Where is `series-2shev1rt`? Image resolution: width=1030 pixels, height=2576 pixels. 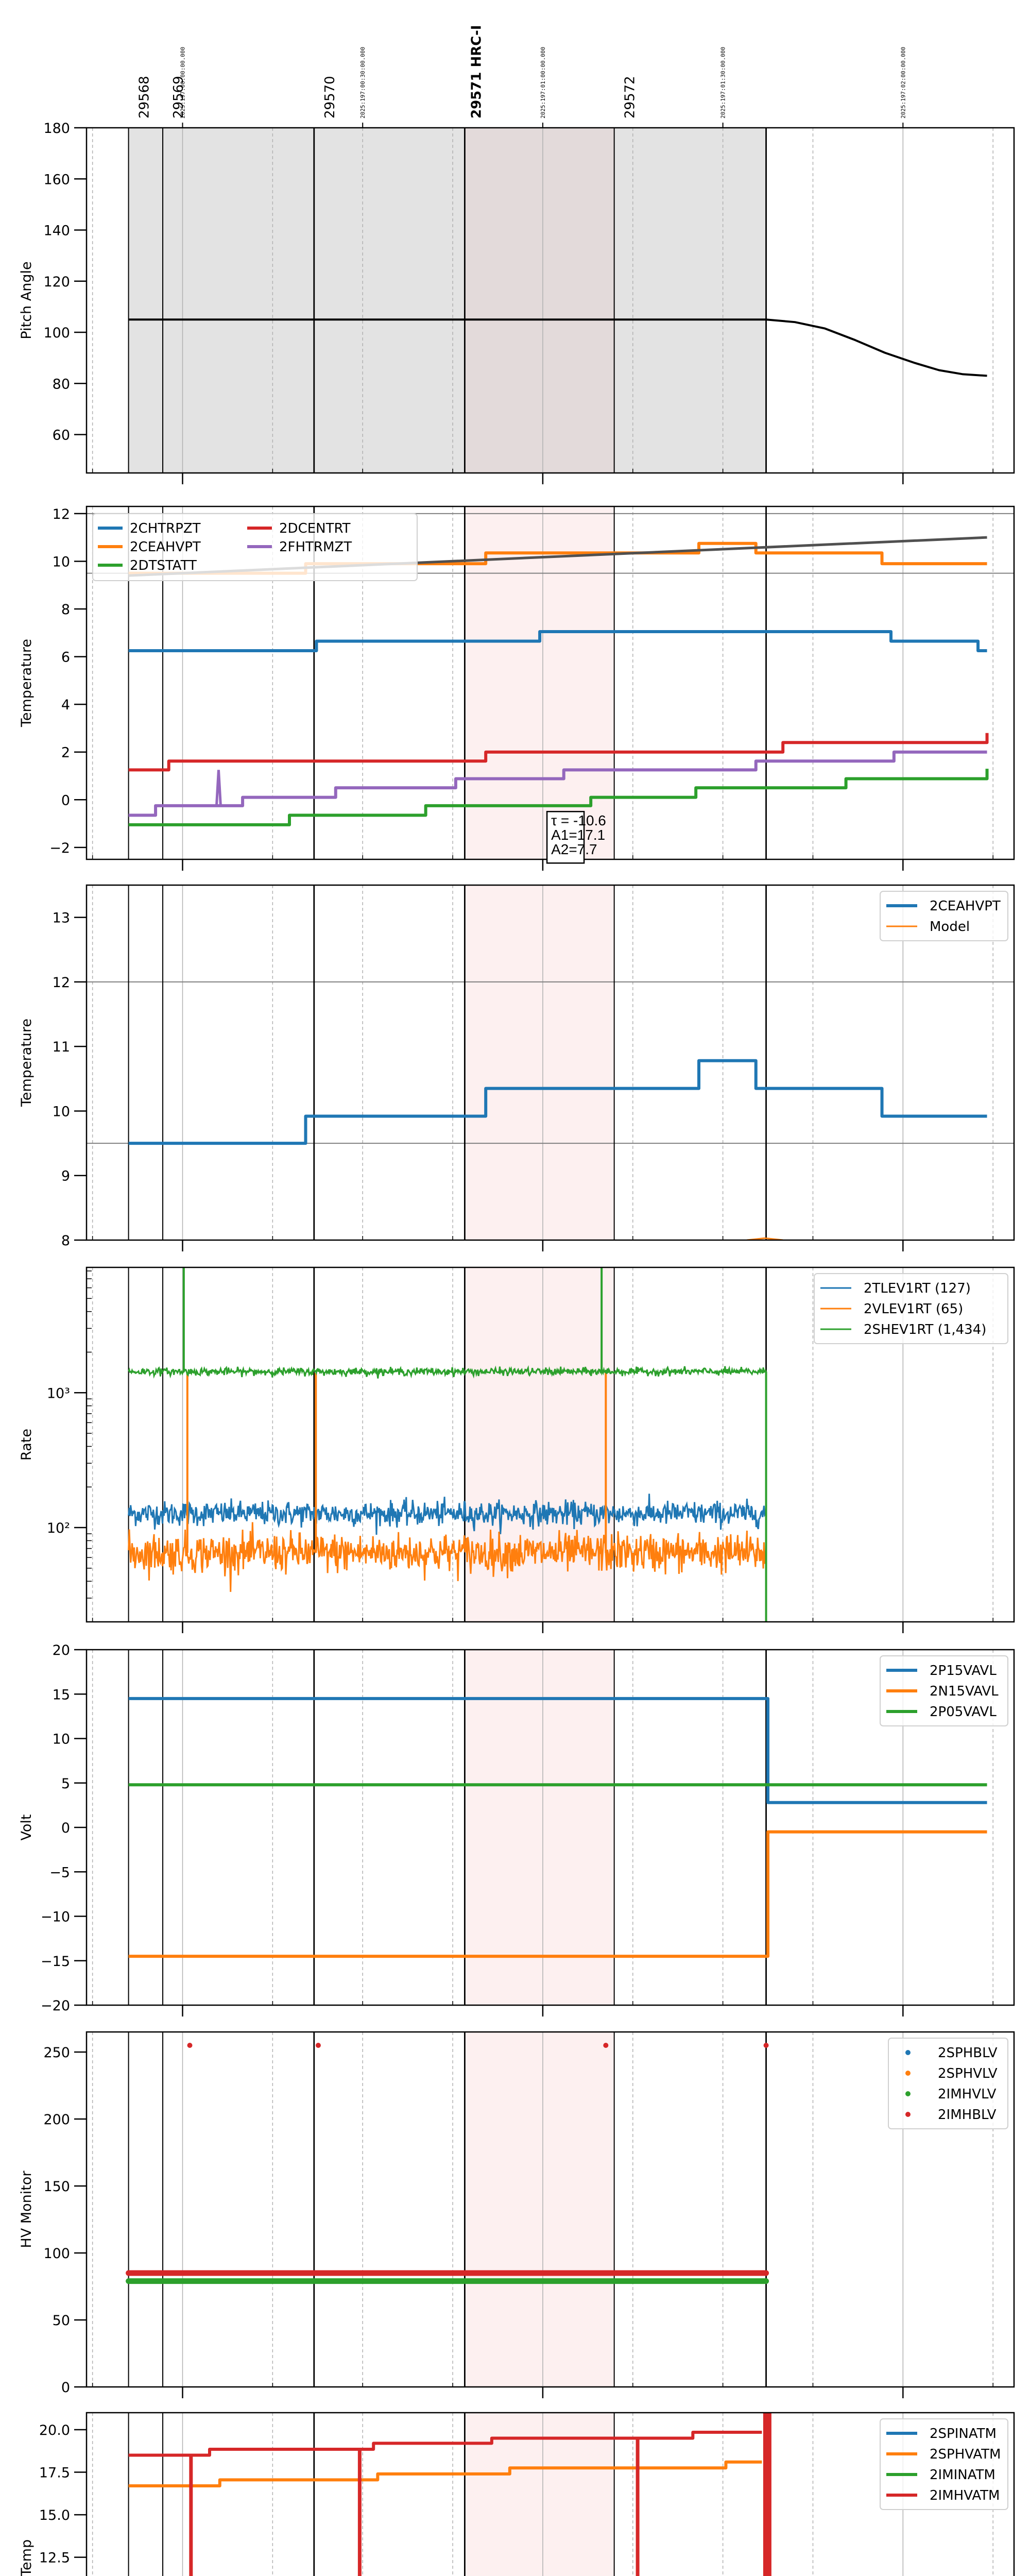
series-2shev1rt is located at coordinates (447, 1444).